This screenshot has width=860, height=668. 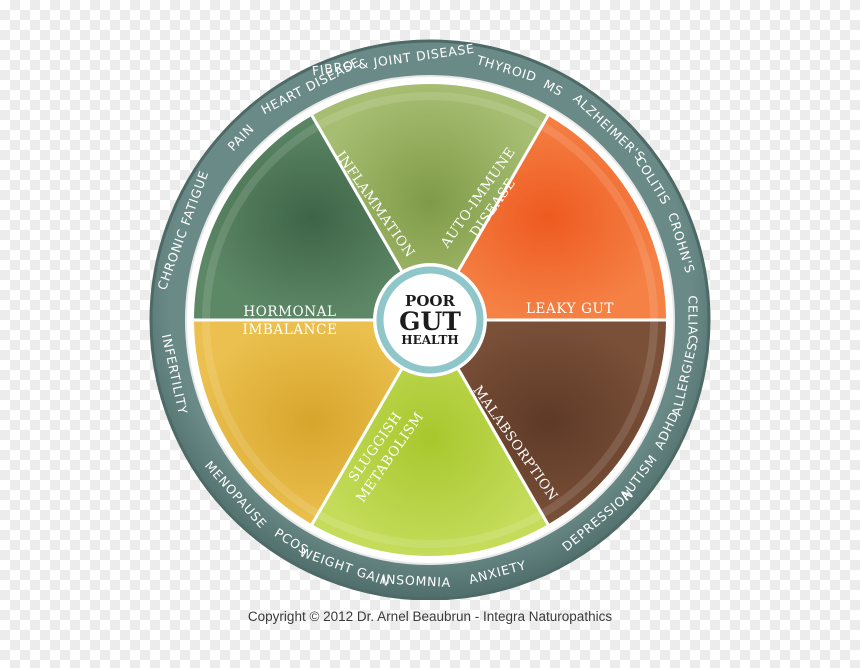 What do you see at coordinates (693, 319) in the screenshot?
I see `ring-label: CELIAC` at bounding box center [693, 319].